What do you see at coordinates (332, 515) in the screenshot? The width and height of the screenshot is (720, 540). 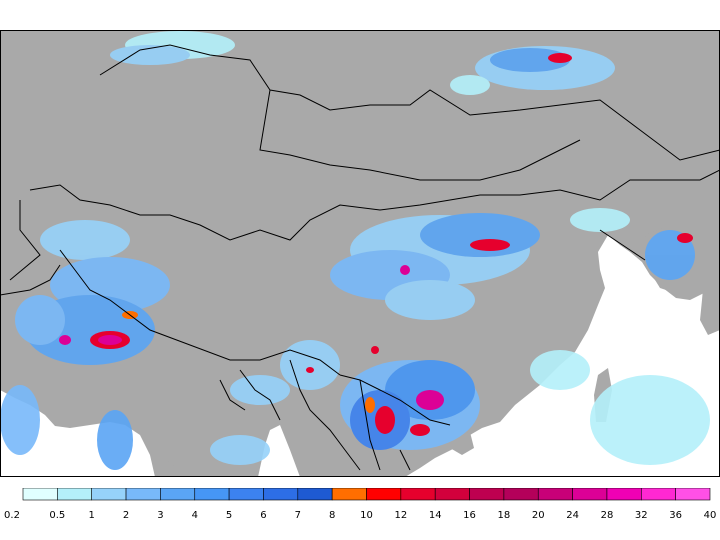 I see `legend-label: 8` at bounding box center [332, 515].